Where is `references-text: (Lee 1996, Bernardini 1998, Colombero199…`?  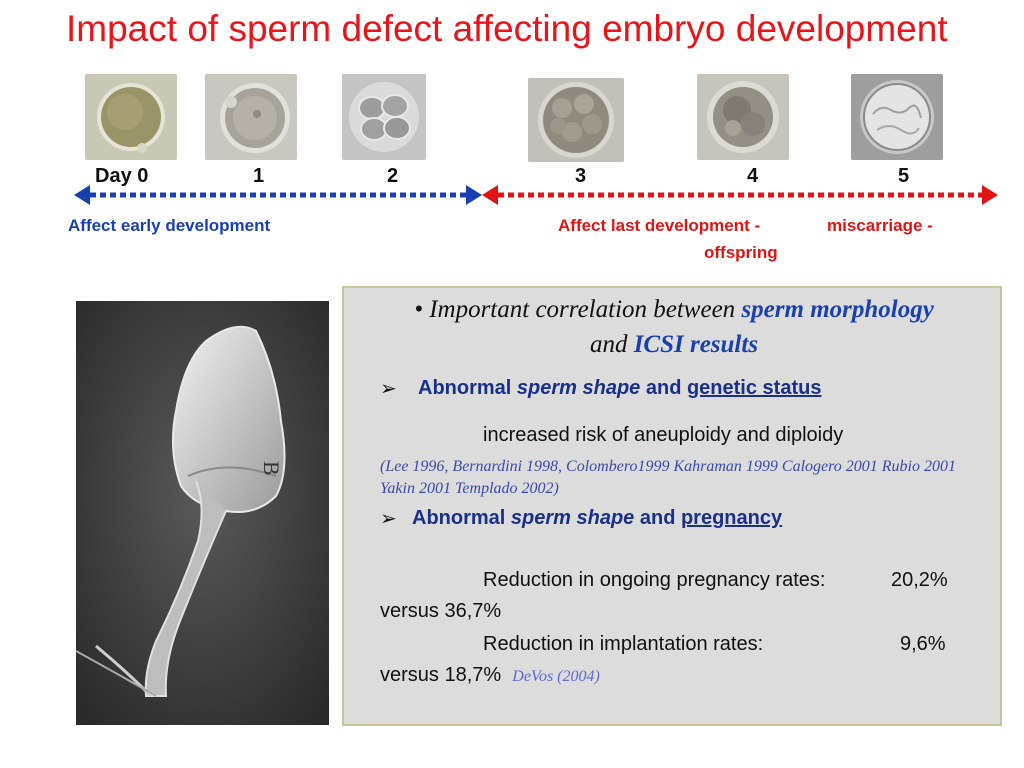
references-text: (Lee 1996, Bernardini 1998, Colombero199… is located at coordinates (668, 477).